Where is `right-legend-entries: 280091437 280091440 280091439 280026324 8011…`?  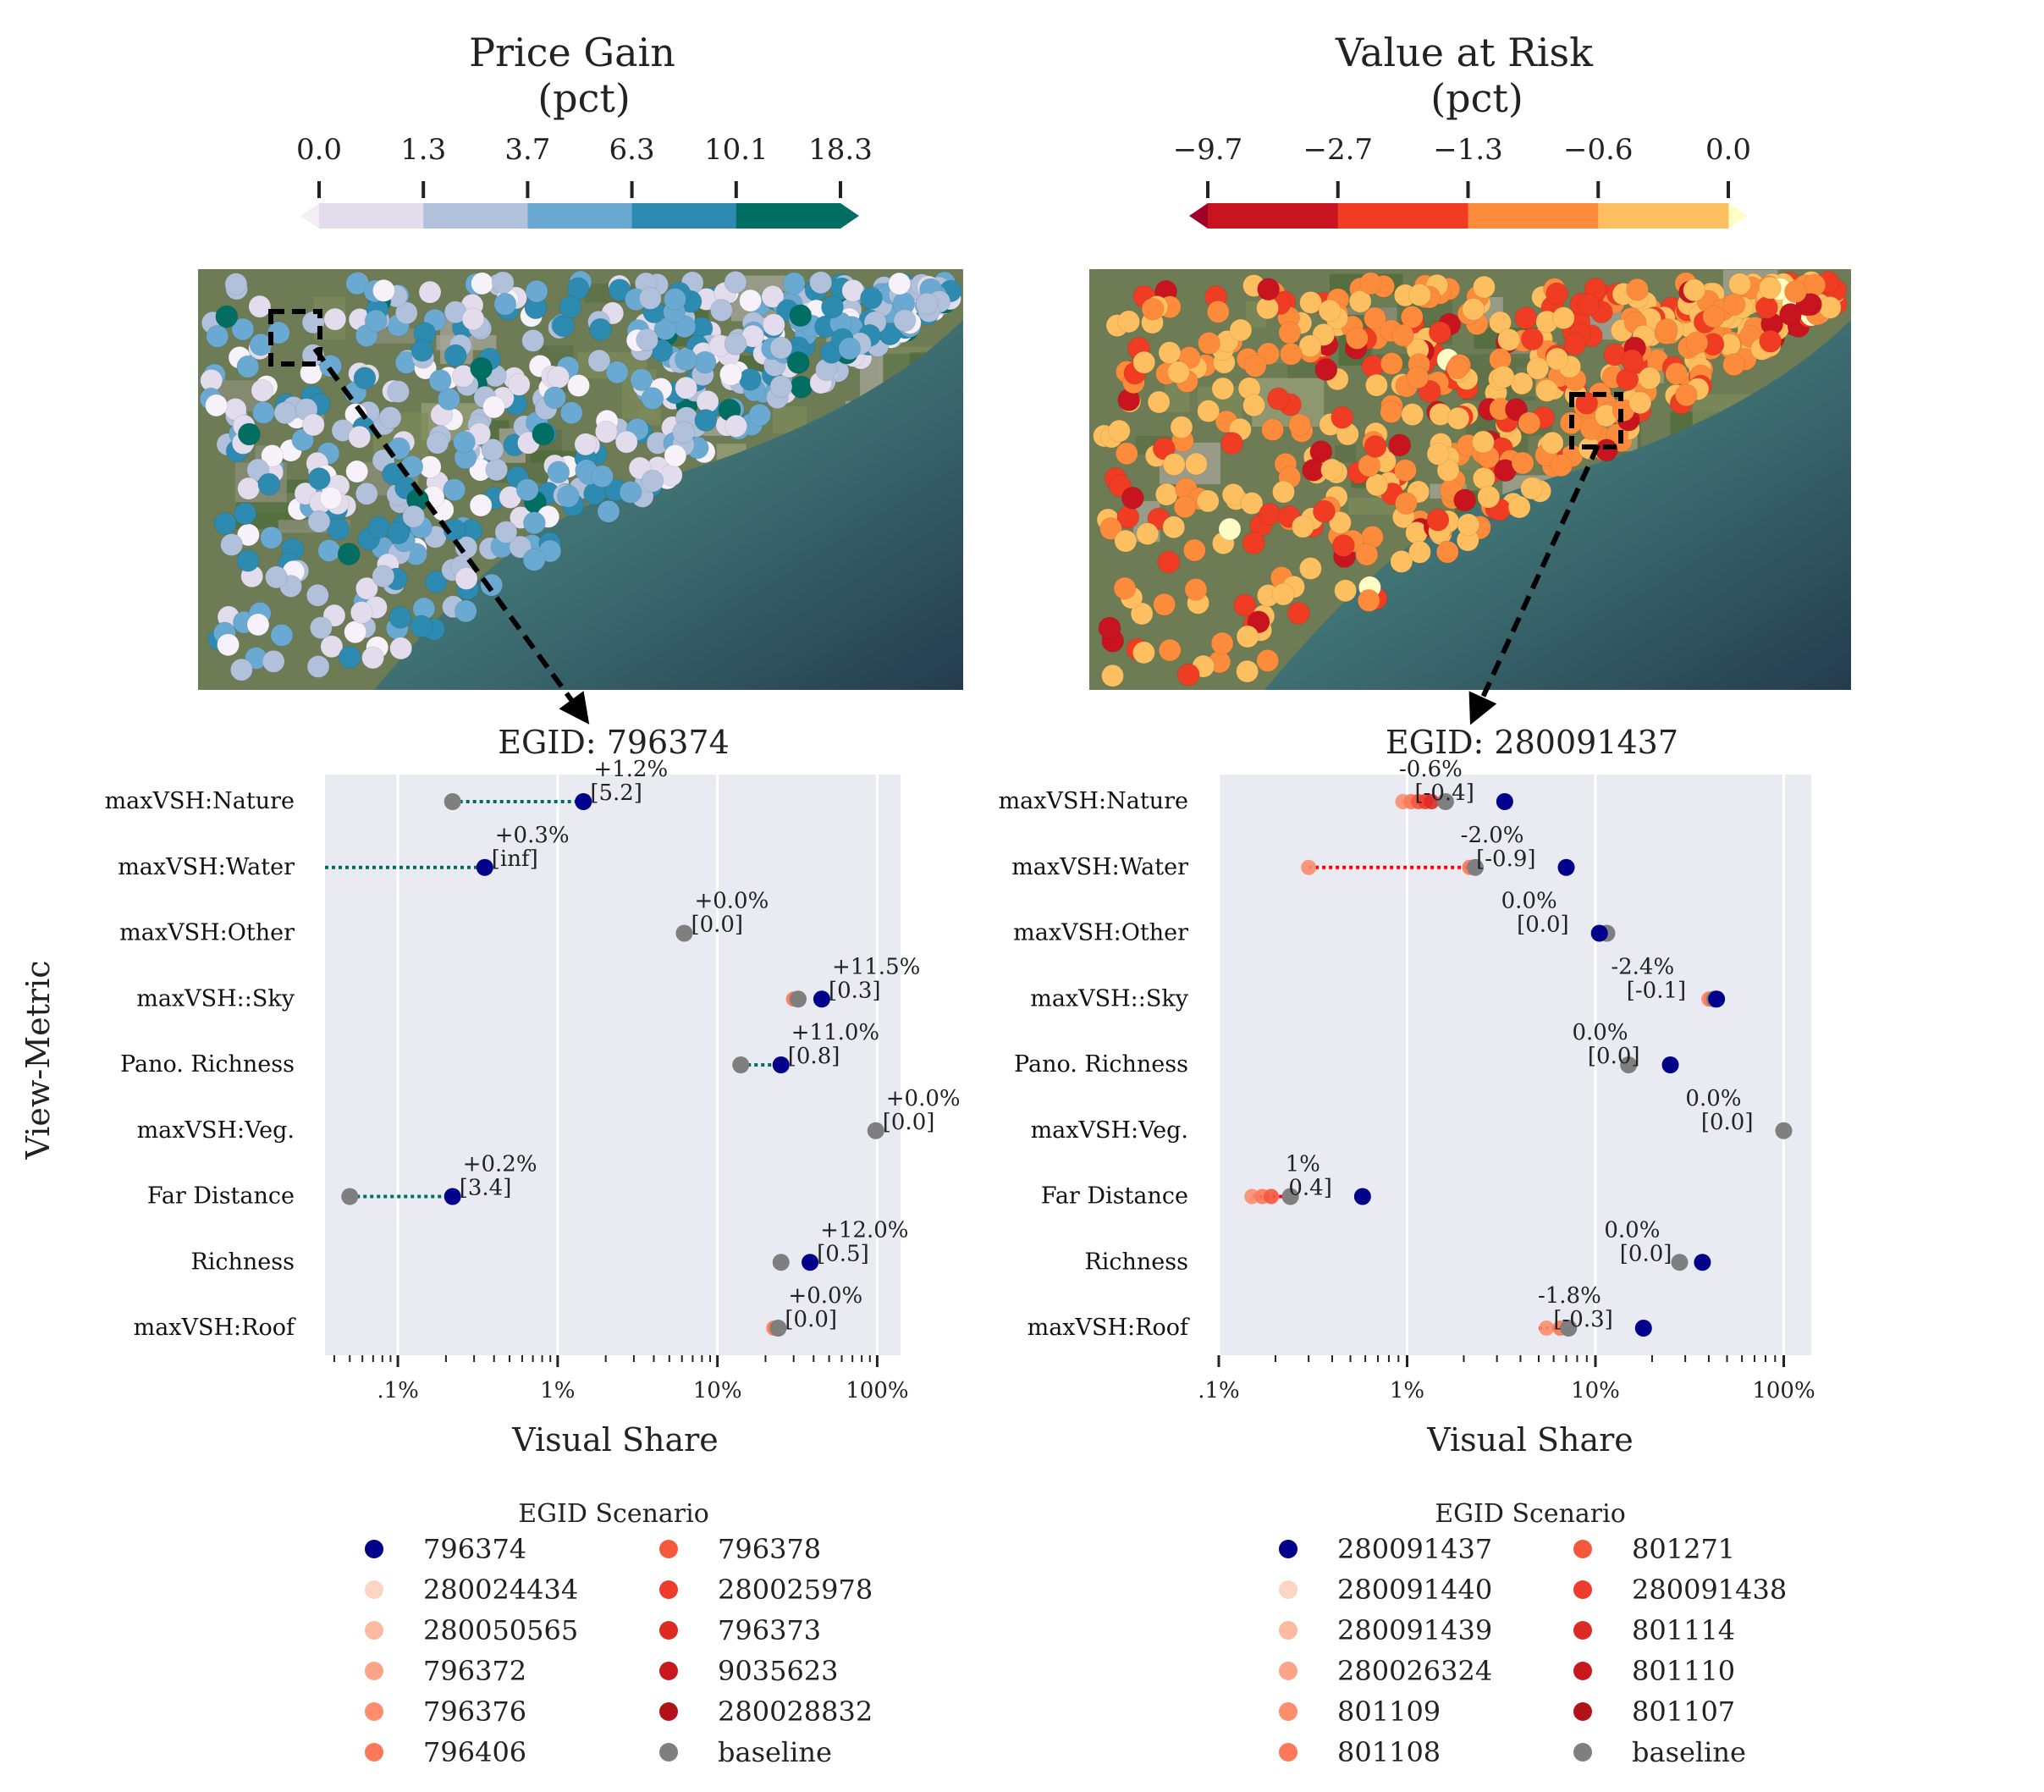
right-legend-entries: 280091437 280091440 280091439 280026324 8011… is located at coordinates (1533, 1650).